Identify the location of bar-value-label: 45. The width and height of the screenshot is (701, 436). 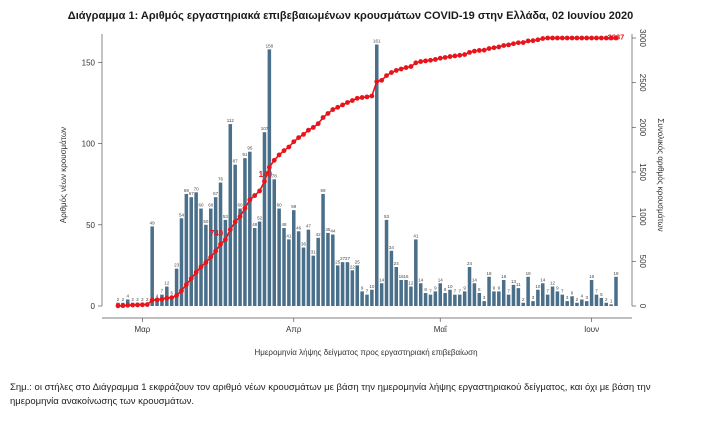
(328, 229).